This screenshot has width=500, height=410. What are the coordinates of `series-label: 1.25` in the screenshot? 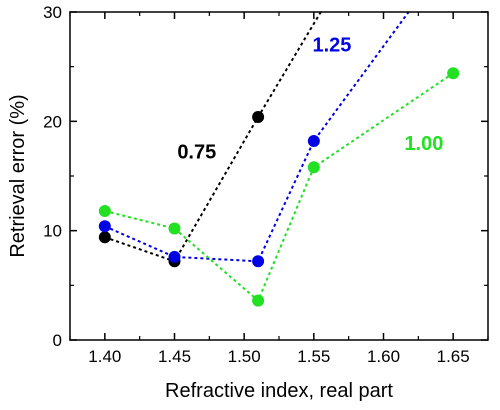 It's located at (331, 45).